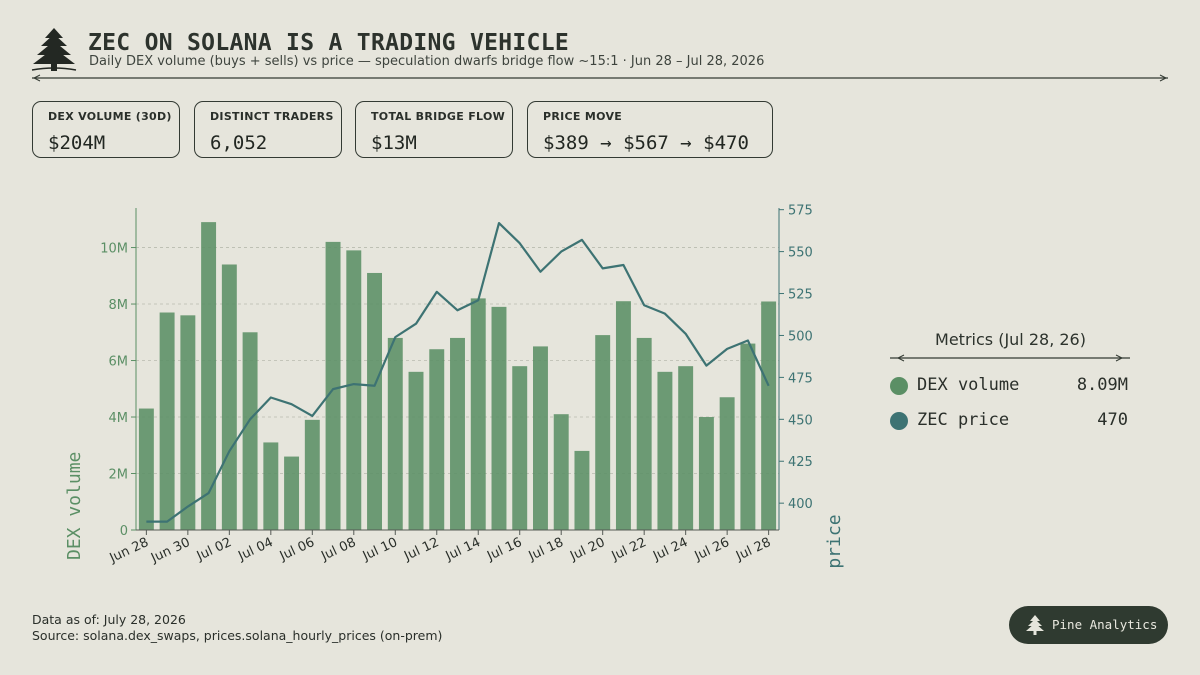 The height and width of the screenshot is (675, 1200). Describe the element at coordinates (106, 129) in the screenshot. I see `kpi-card-dex-volume: DEX VOLUME (30D) $204M` at that location.